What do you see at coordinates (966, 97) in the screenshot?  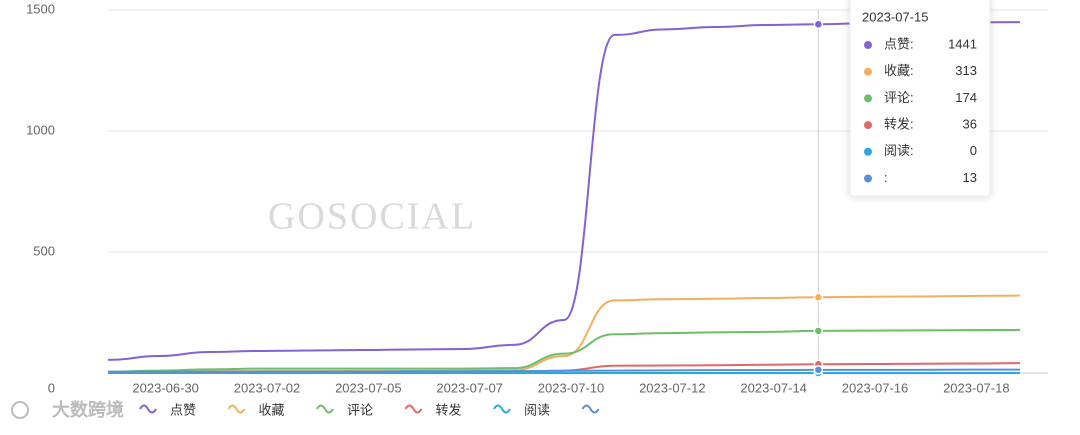 I see `tooltip-value: 174` at bounding box center [966, 97].